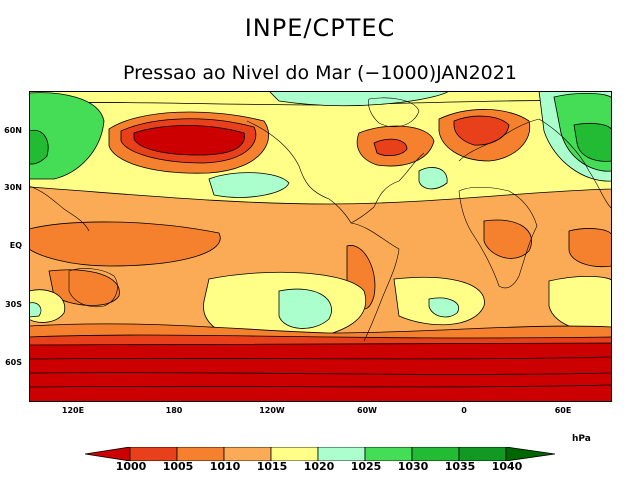 The image size is (640, 494). I want to click on colorbar-label-1030: 1030, so click(413, 466).